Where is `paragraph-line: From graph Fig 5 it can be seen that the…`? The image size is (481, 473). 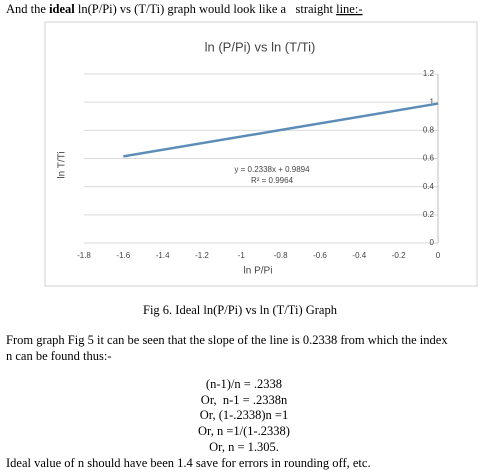
paragraph-line: From graph Fig 5 it can be seen that the… is located at coordinates (227, 340).